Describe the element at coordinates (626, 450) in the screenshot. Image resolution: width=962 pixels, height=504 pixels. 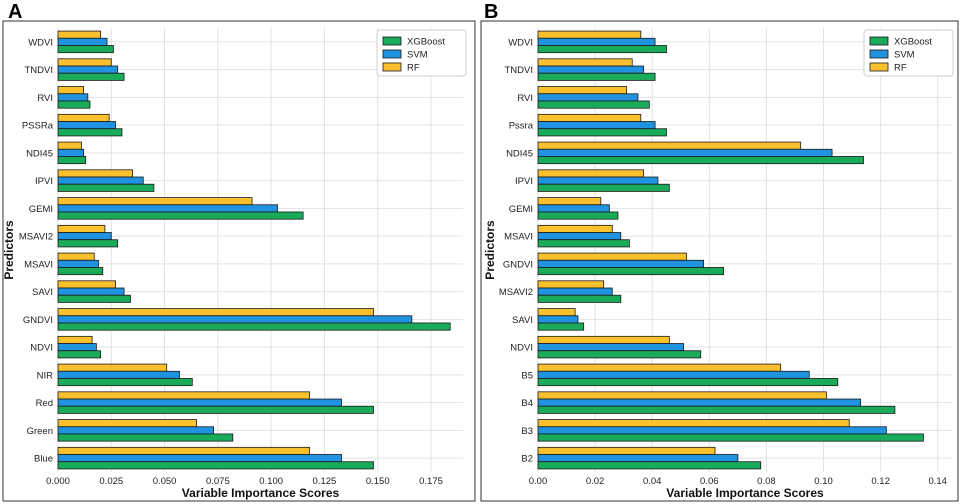
I see `bar-rf-b2` at that location.